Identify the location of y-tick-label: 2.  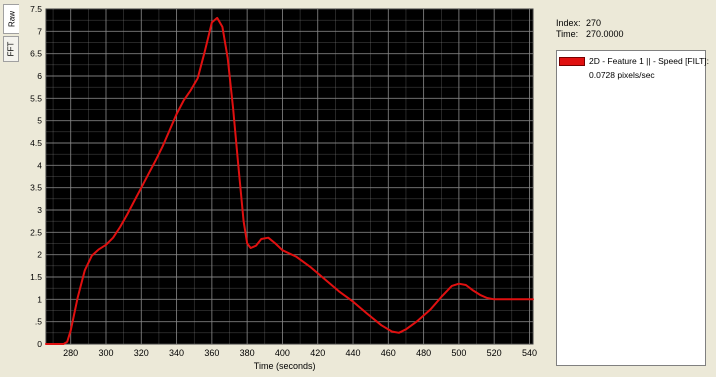
(39, 255).